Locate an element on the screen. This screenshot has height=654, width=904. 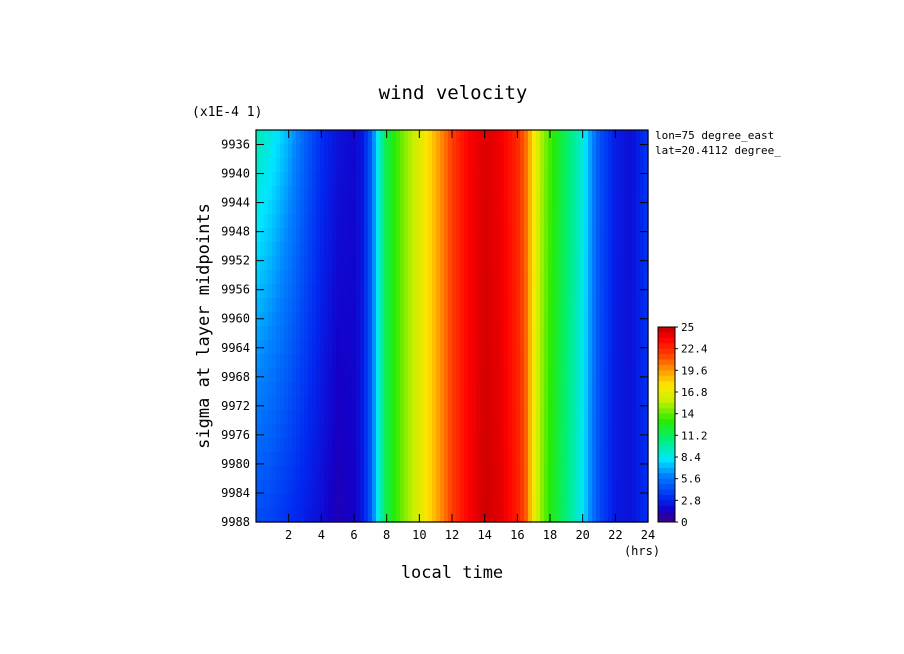
colorbar-tick-label: 19.6 is located at coordinates (694, 370).